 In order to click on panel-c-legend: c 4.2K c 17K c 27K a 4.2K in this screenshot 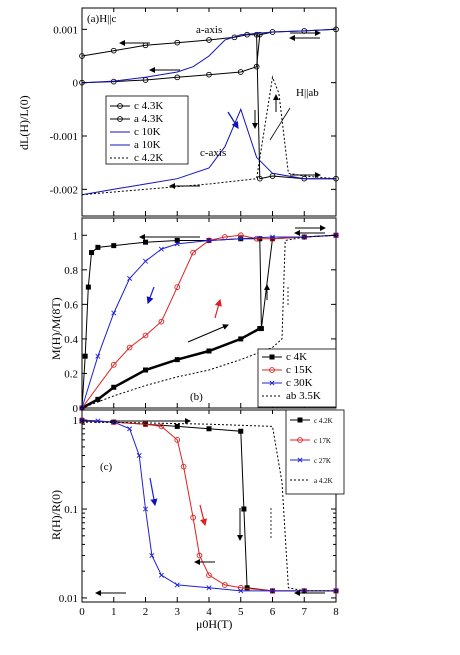, I will do `click(315, 452)`.